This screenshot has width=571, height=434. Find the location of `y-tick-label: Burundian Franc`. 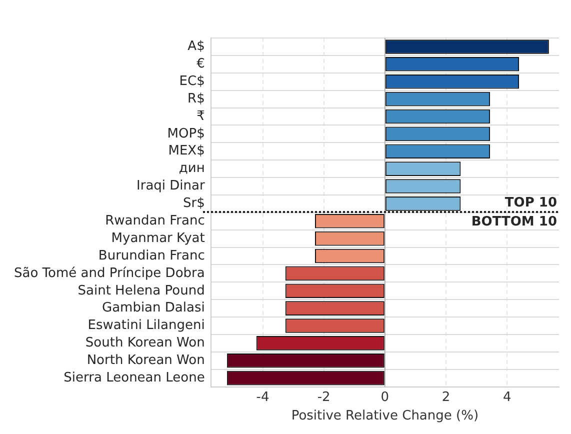

y-tick-label: Burundian Franc is located at coordinates (151, 256).